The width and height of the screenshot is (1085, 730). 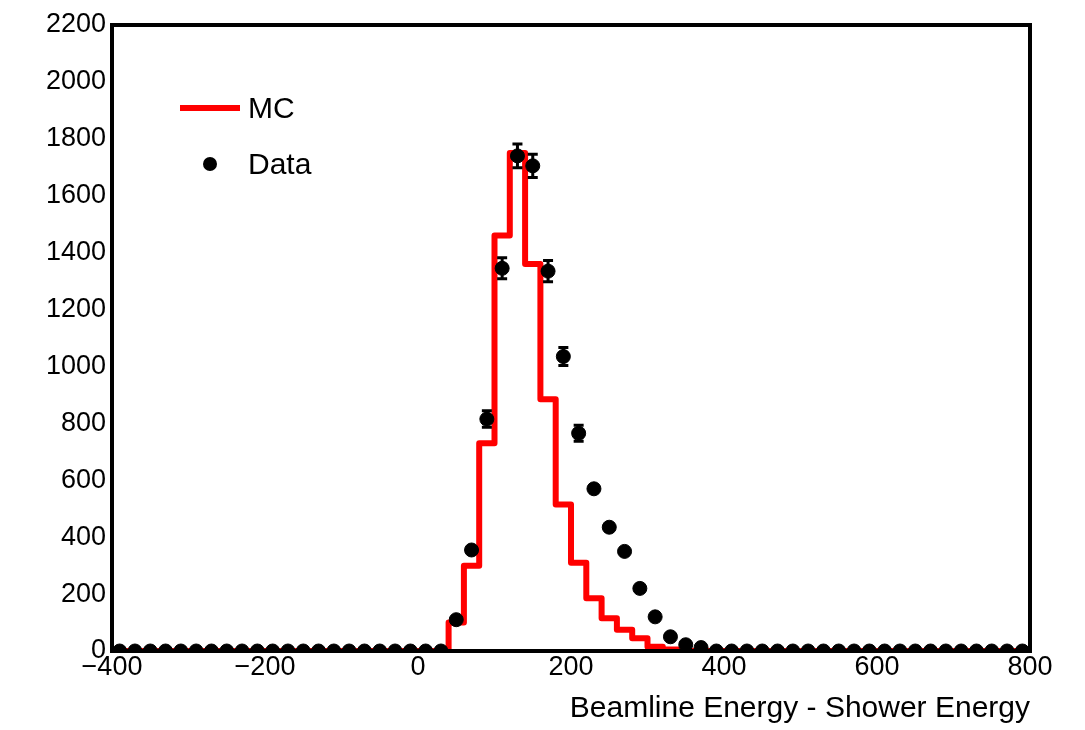 What do you see at coordinates (83, 478) in the screenshot?
I see `y-tick-label: 600` at bounding box center [83, 478].